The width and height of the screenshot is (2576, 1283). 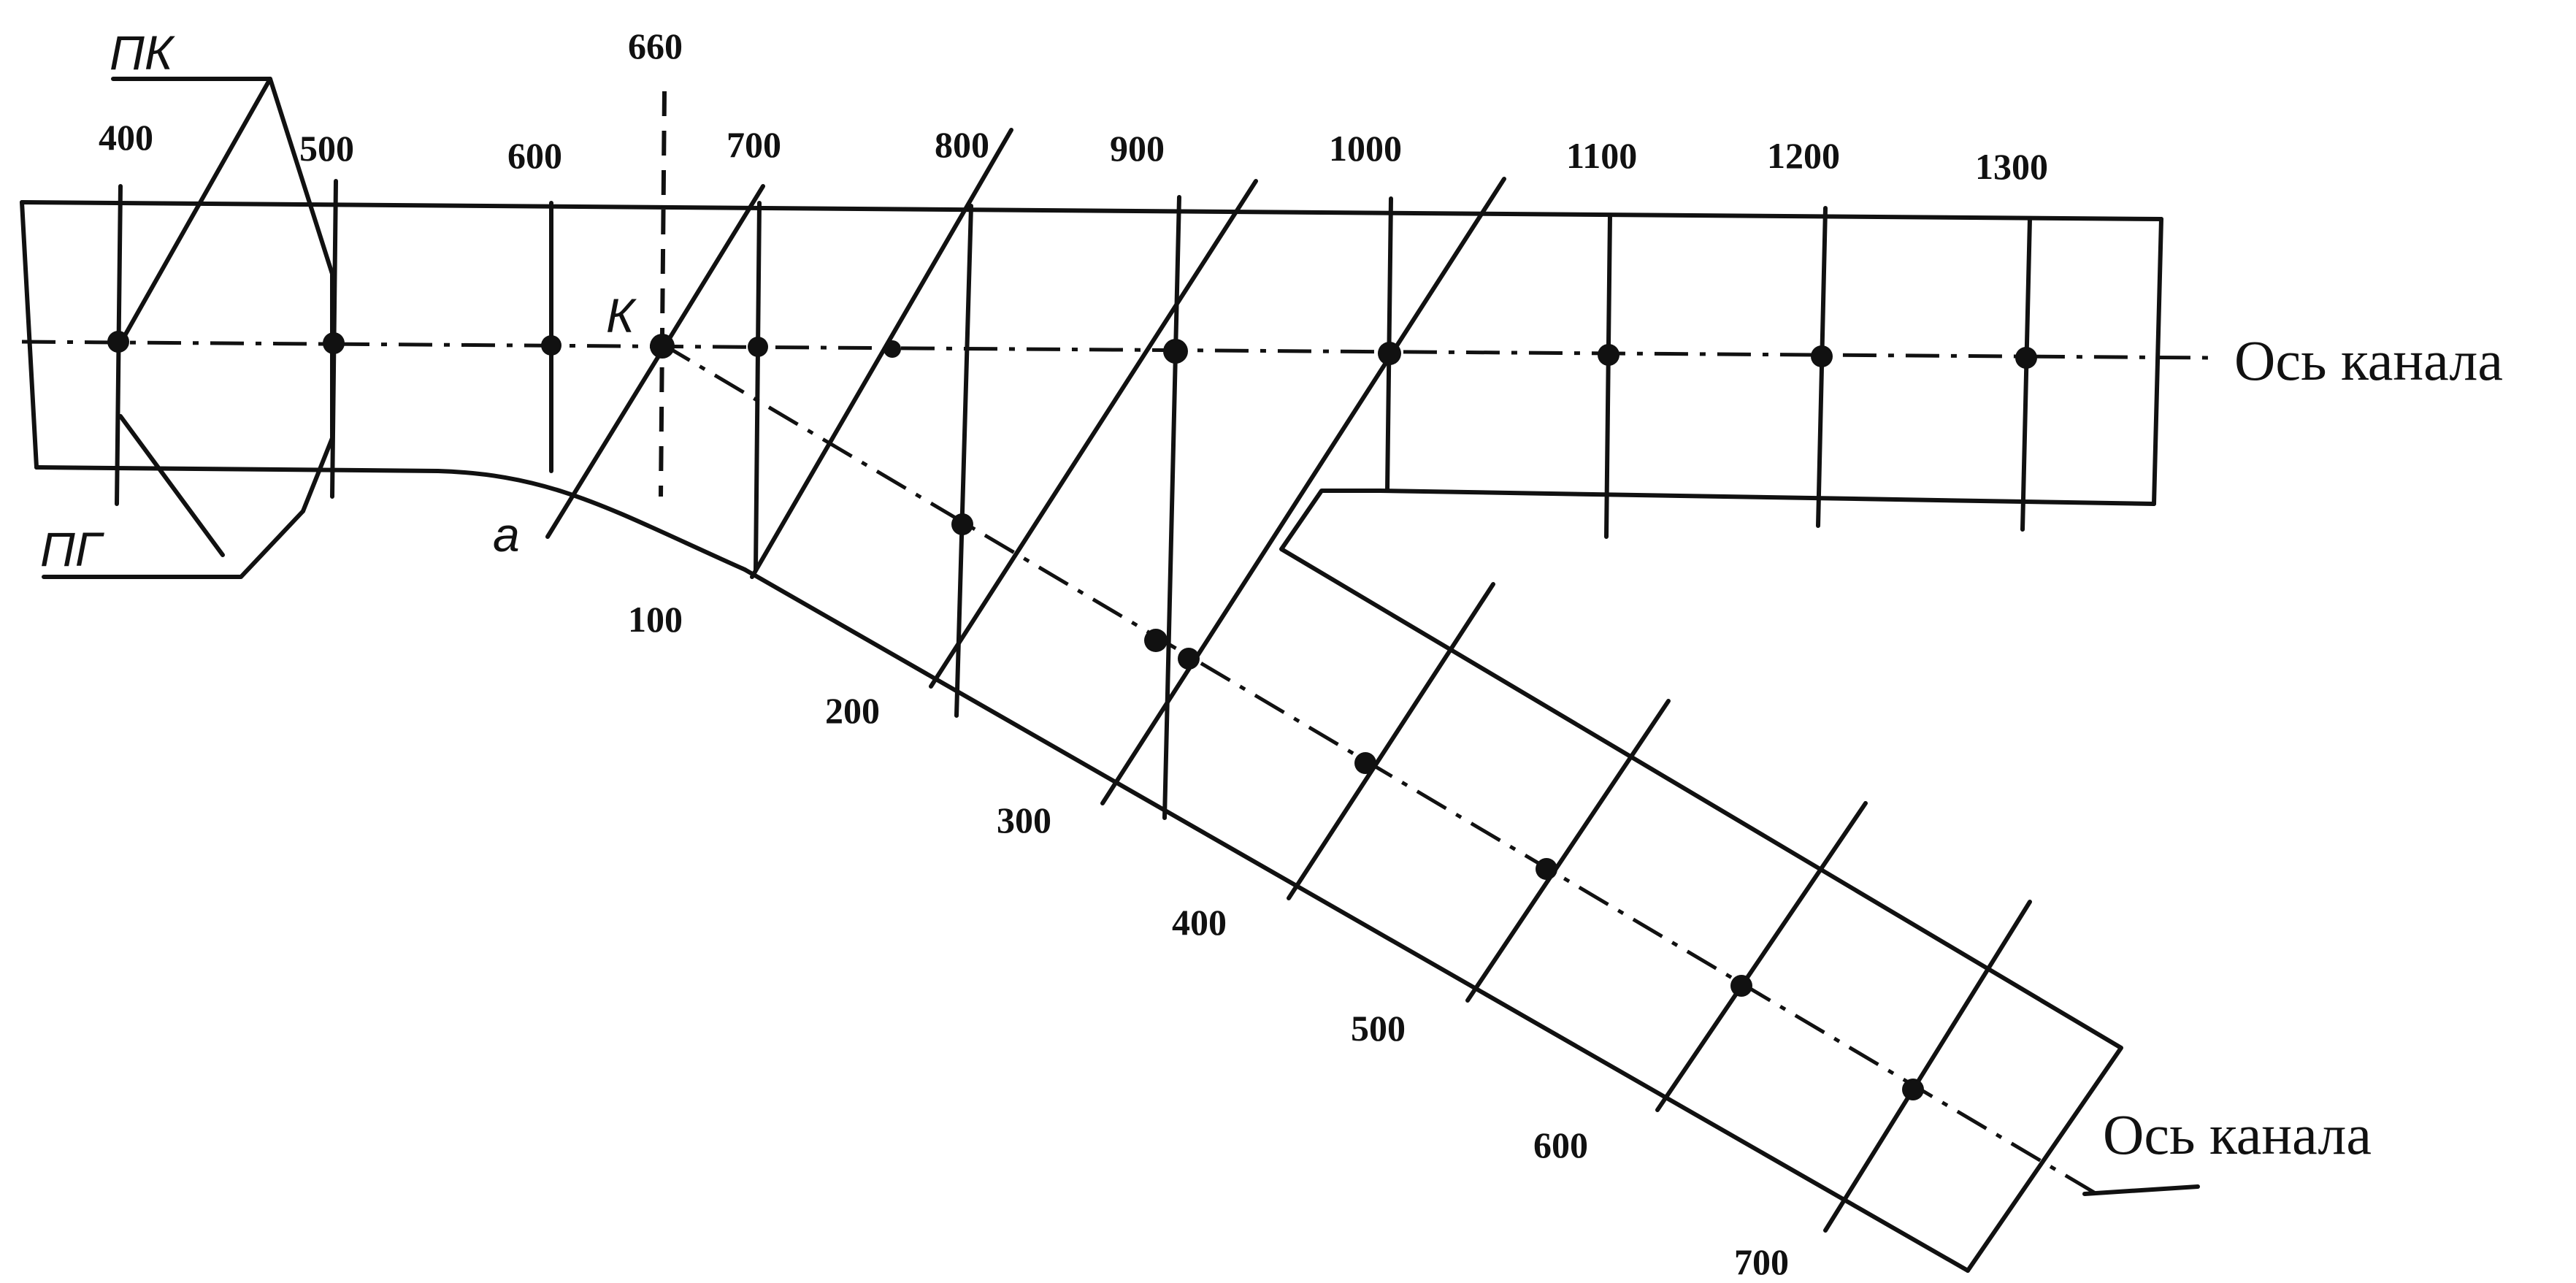 I want to click on station-label-1100: 1100, so click(x=1601, y=156).